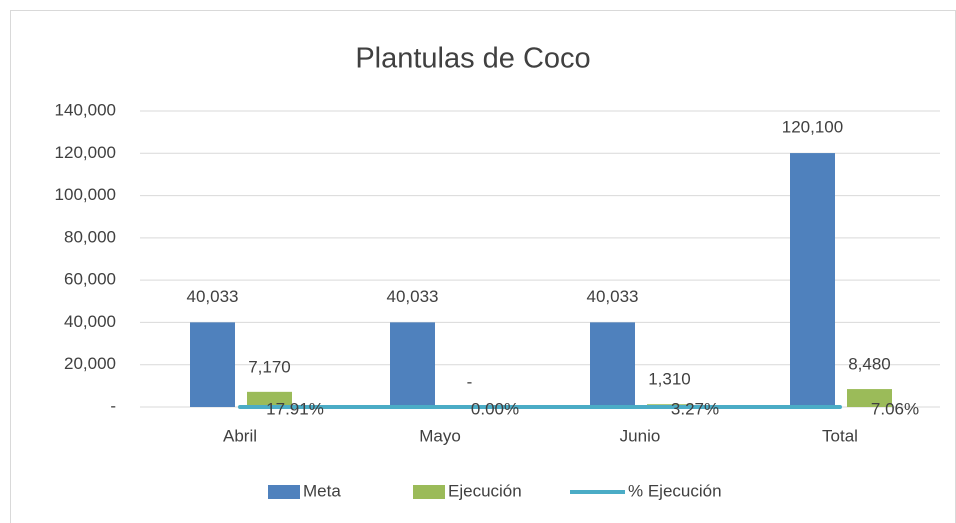  I want to click on x-tick-label: Total, so click(840, 435).